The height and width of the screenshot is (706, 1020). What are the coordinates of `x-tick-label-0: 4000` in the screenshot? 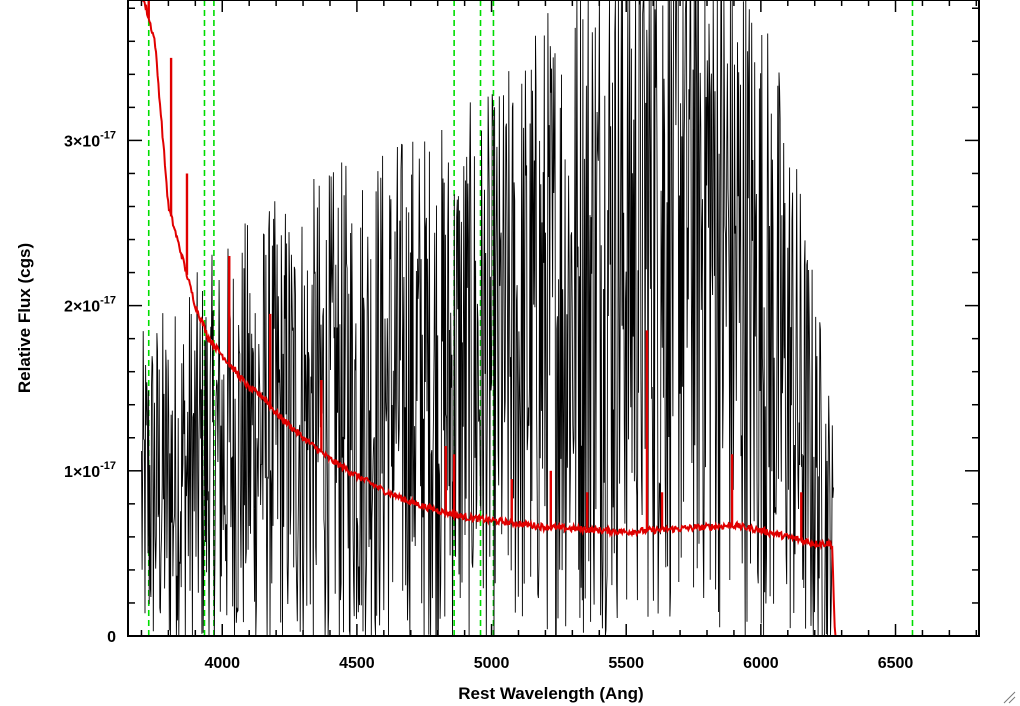 It's located at (222, 663).